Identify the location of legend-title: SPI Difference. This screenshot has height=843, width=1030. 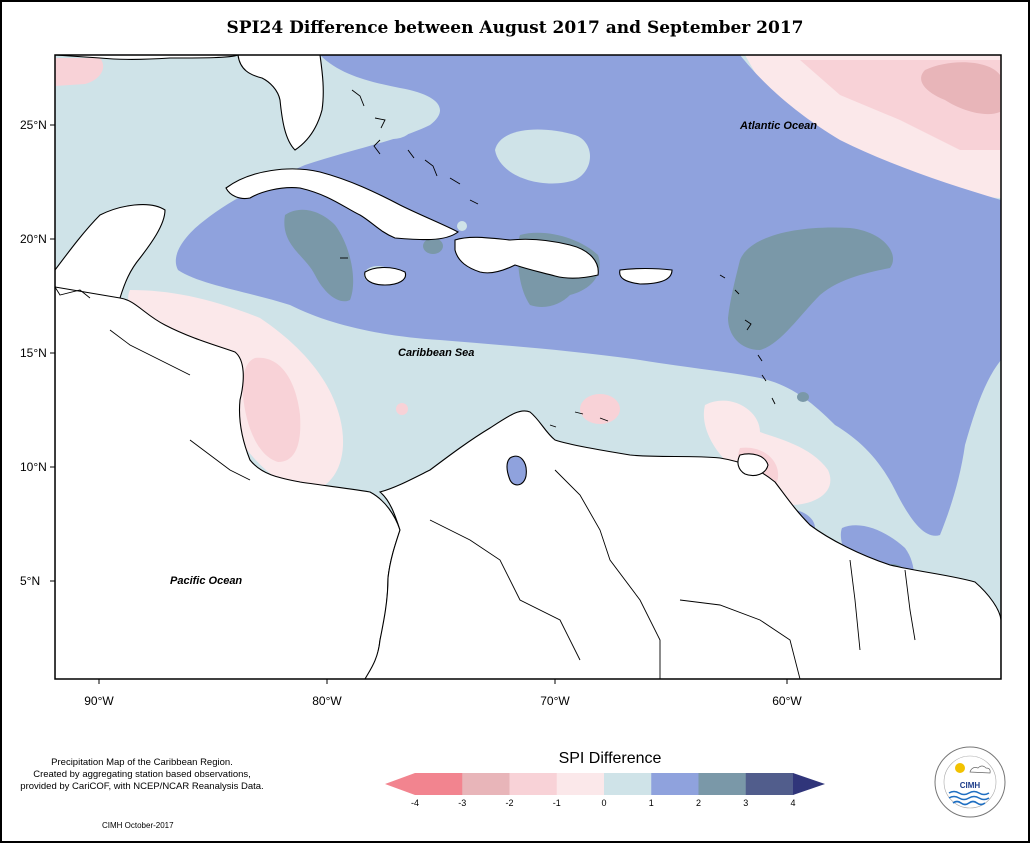
(610, 758).